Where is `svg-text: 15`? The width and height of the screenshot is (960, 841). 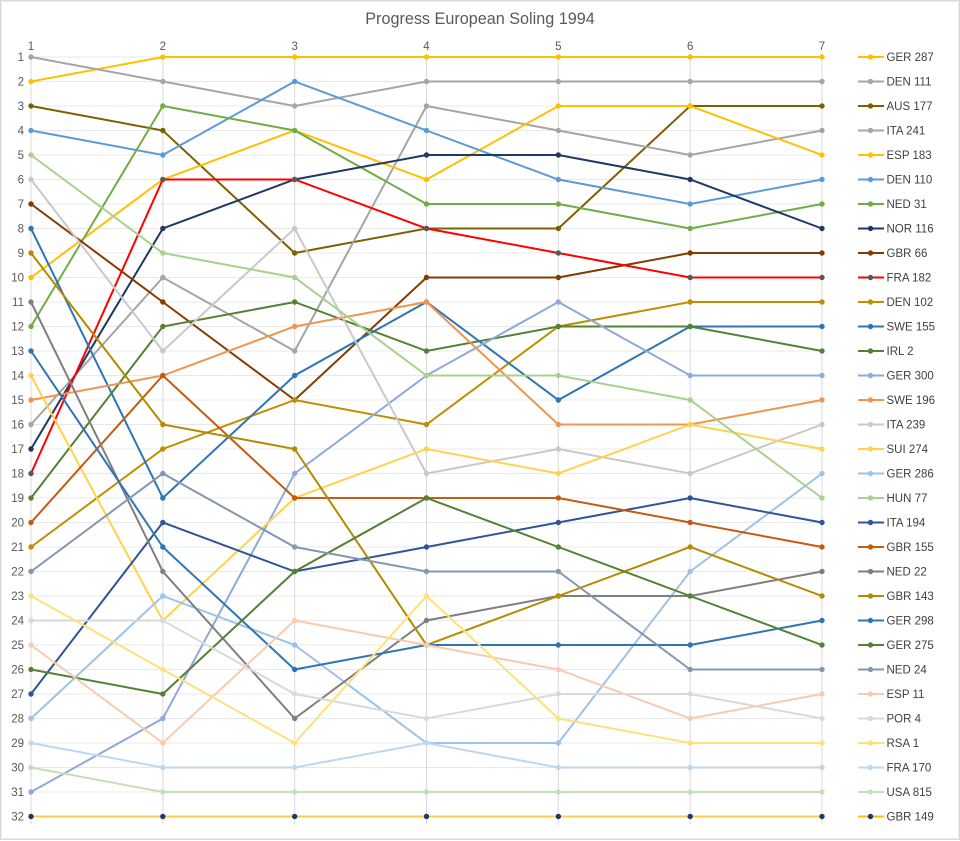
svg-text: 15 is located at coordinates (17, 401).